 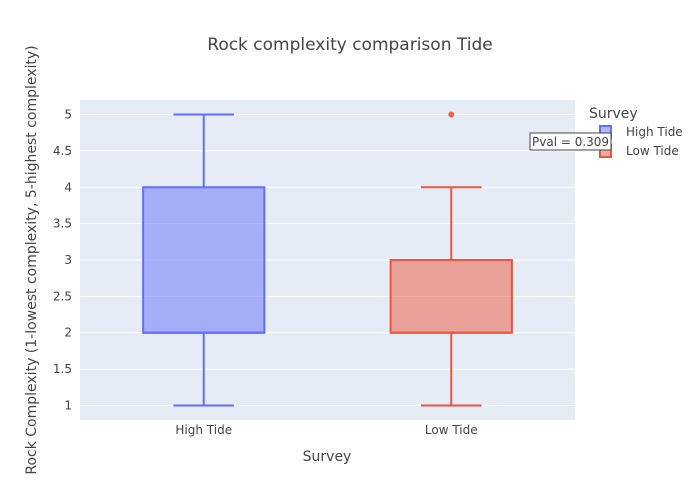 I want to click on legend-title: Survey, so click(x=613, y=114).